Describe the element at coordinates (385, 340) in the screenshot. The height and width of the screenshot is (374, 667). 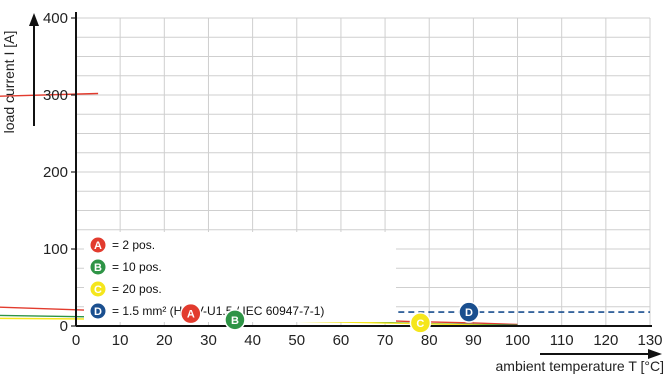
I see `x-tick-label: 70` at that location.